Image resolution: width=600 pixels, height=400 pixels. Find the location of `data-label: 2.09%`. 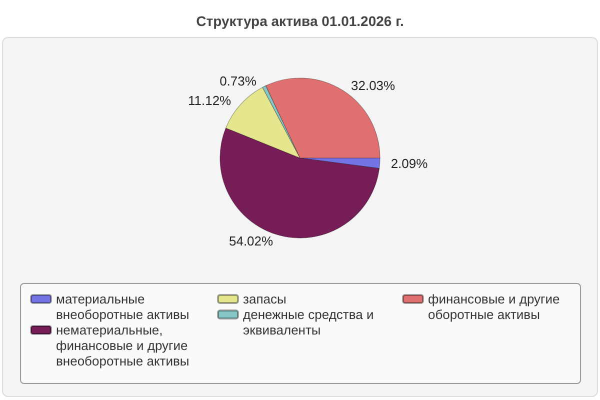

data-label: 2.09% is located at coordinates (409, 164).